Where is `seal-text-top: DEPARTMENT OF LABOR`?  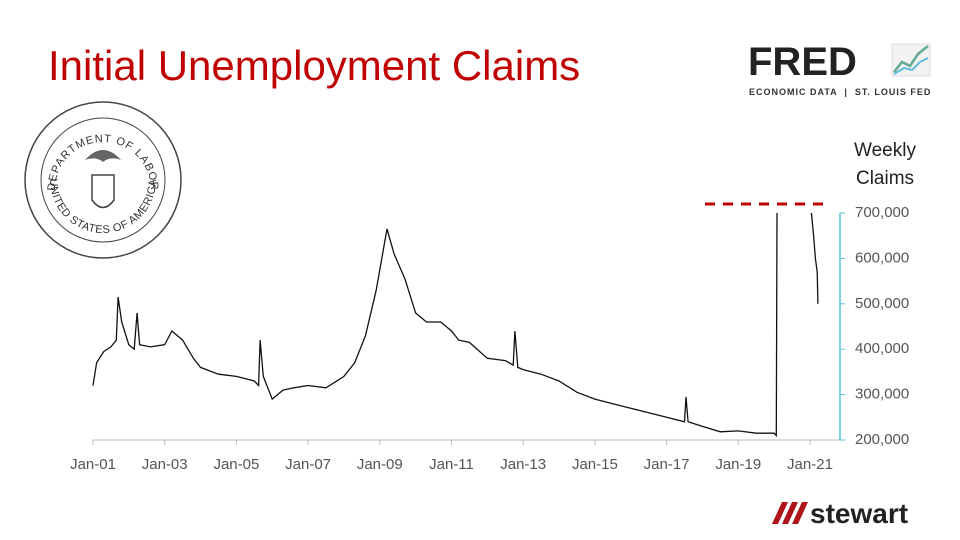 seal-text-top: DEPARTMENT OF LABOR is located at coordinates (102, 162).